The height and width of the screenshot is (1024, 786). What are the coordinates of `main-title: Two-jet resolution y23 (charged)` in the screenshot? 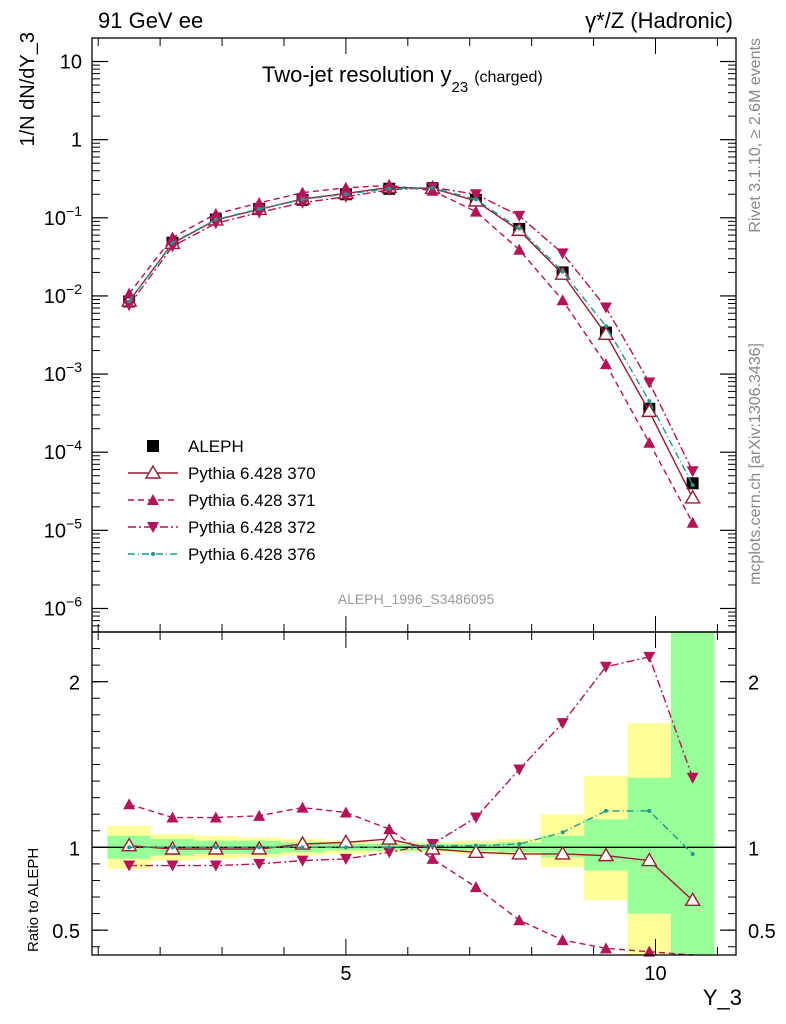 It's located at (402, 79).